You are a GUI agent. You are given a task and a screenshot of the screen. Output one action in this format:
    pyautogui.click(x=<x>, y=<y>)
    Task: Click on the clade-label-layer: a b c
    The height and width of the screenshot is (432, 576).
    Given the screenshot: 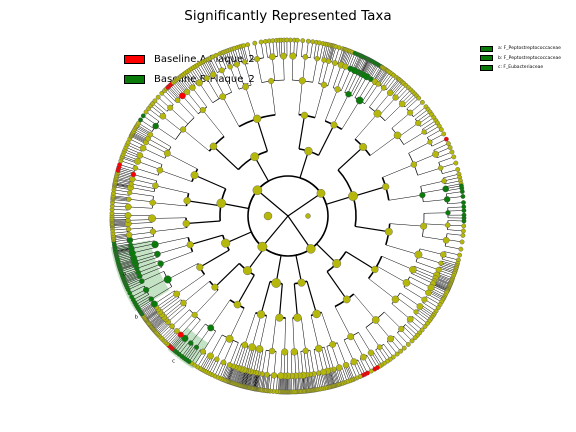 What is the action you would take?
    pyautogui.click(x=149, y=318)
    